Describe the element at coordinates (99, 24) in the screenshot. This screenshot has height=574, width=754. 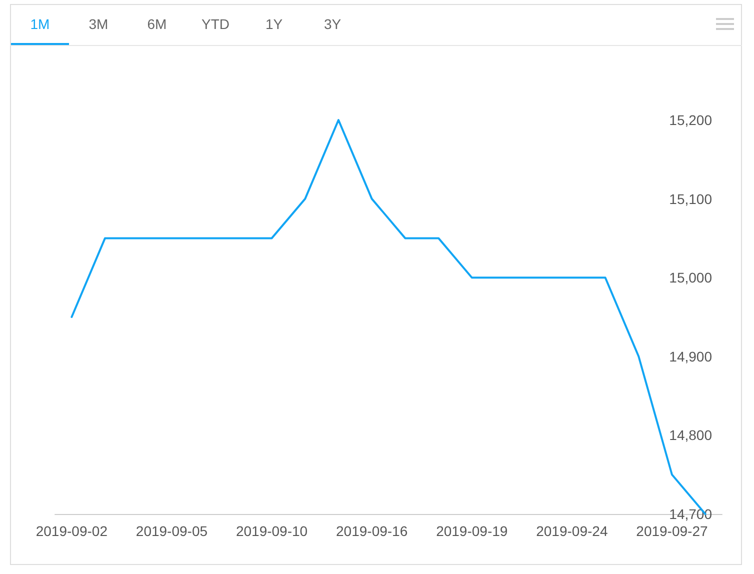
I see `text: 3M` at that location.